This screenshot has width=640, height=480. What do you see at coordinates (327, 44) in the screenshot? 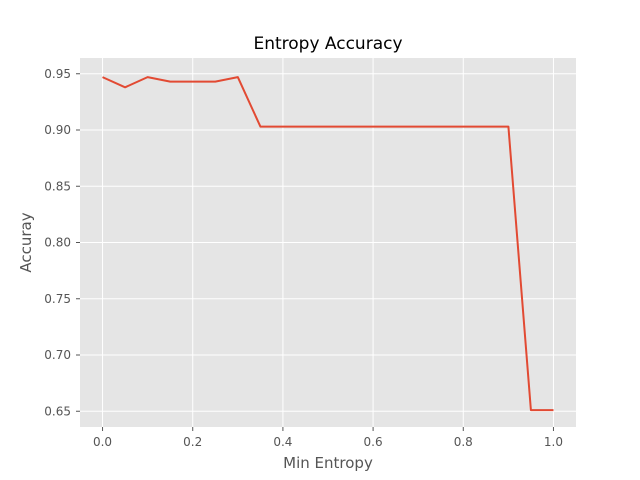
I see `chart-title: Entropy Accuracy` at bounding box center [327, 44].